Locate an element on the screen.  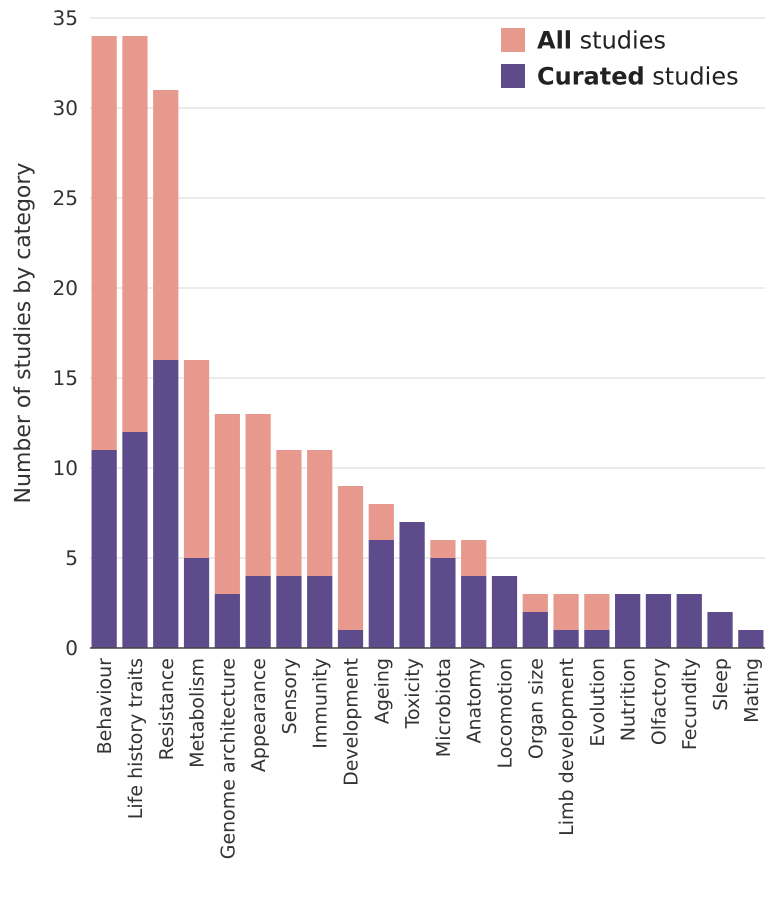
legend-label: Curated studies is located at coordinates (638, 76).